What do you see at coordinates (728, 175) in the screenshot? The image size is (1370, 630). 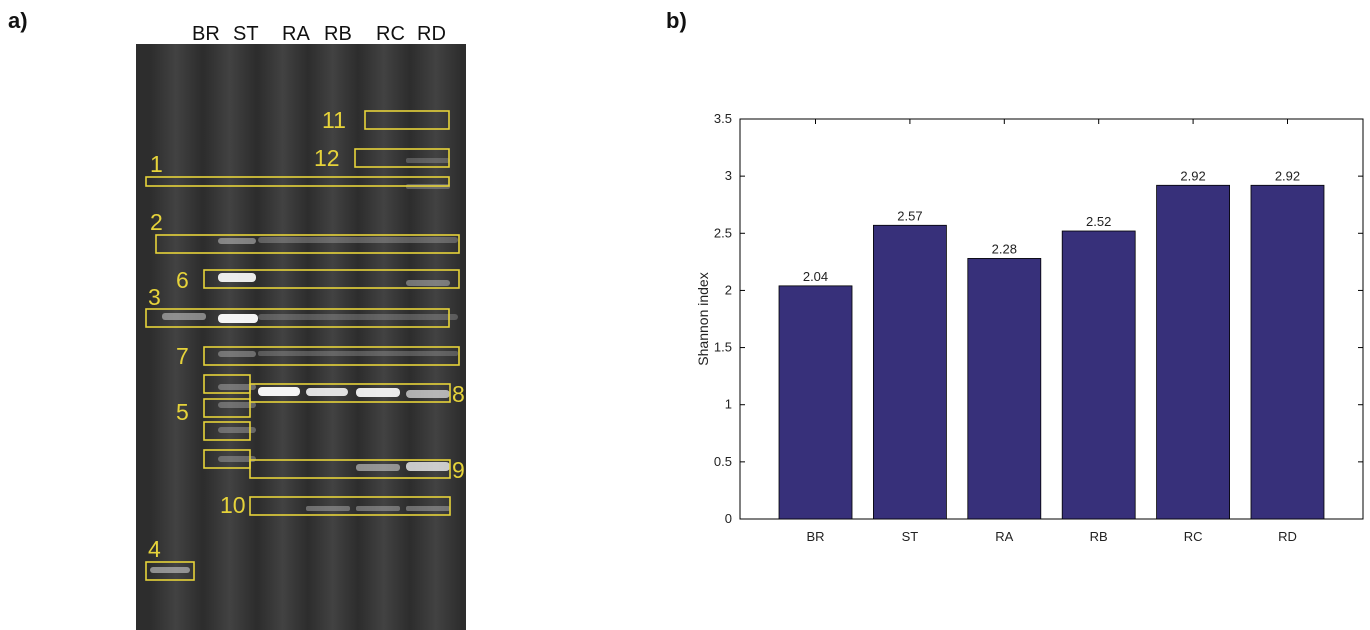 I see `y-tick-label: 3` at bounding box center [728, 175].